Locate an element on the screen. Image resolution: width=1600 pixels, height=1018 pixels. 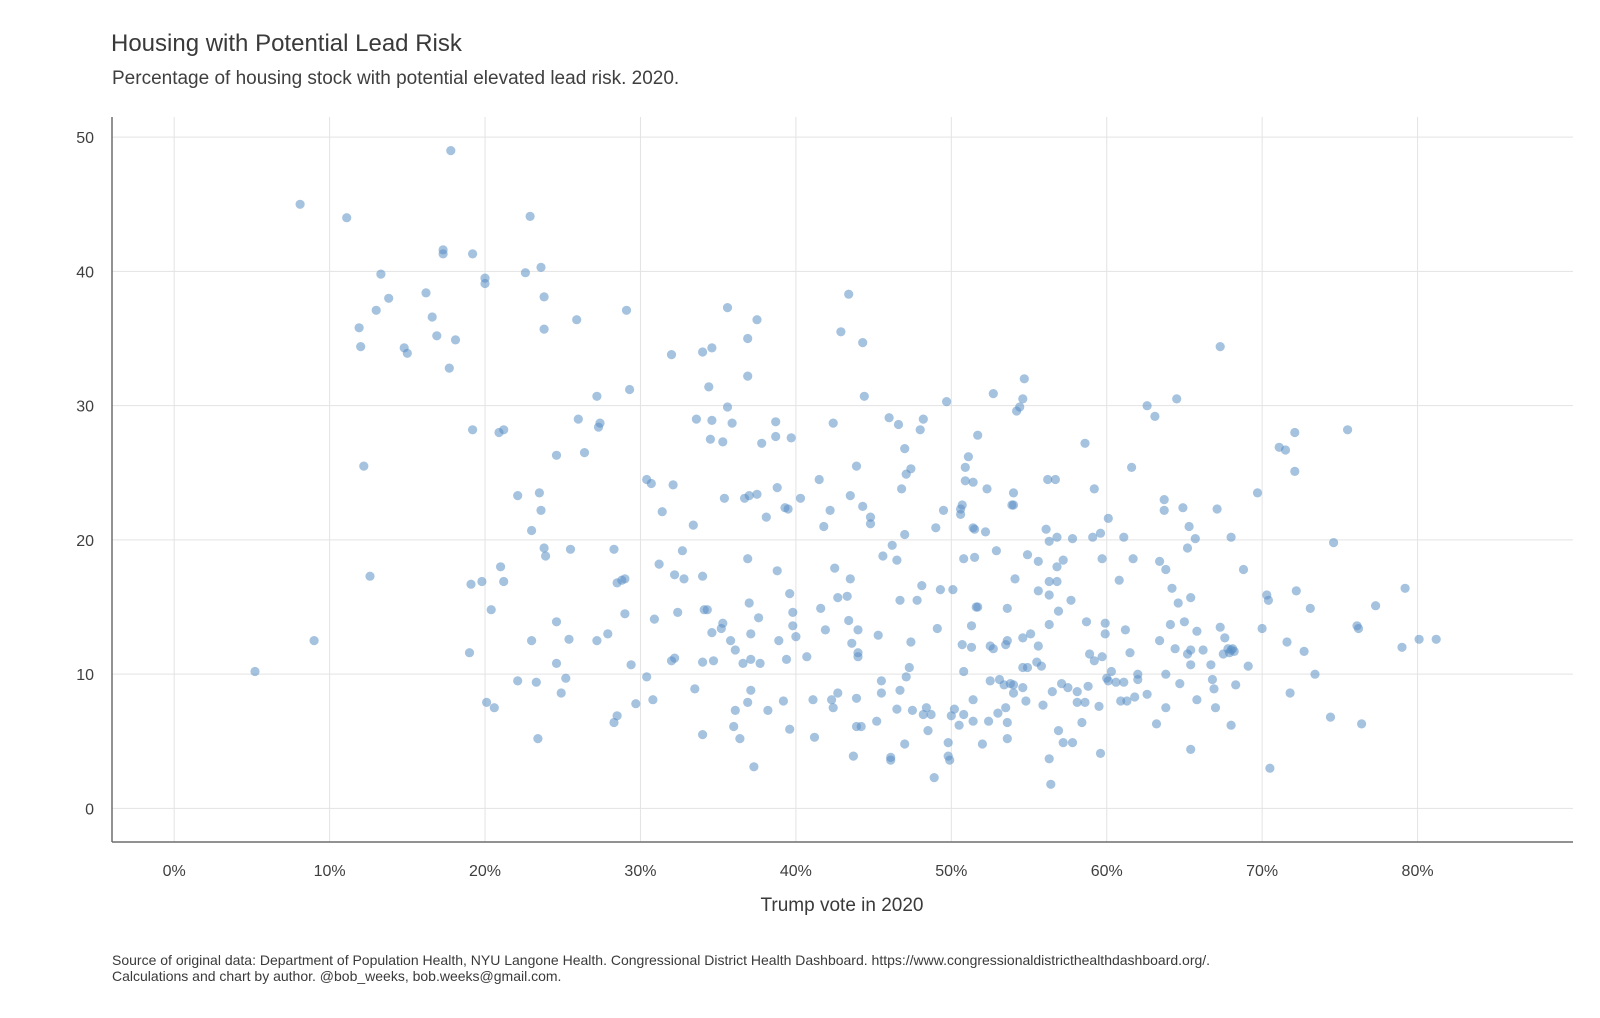
x-tick-label: 30% is located at coordinates (640, 871).